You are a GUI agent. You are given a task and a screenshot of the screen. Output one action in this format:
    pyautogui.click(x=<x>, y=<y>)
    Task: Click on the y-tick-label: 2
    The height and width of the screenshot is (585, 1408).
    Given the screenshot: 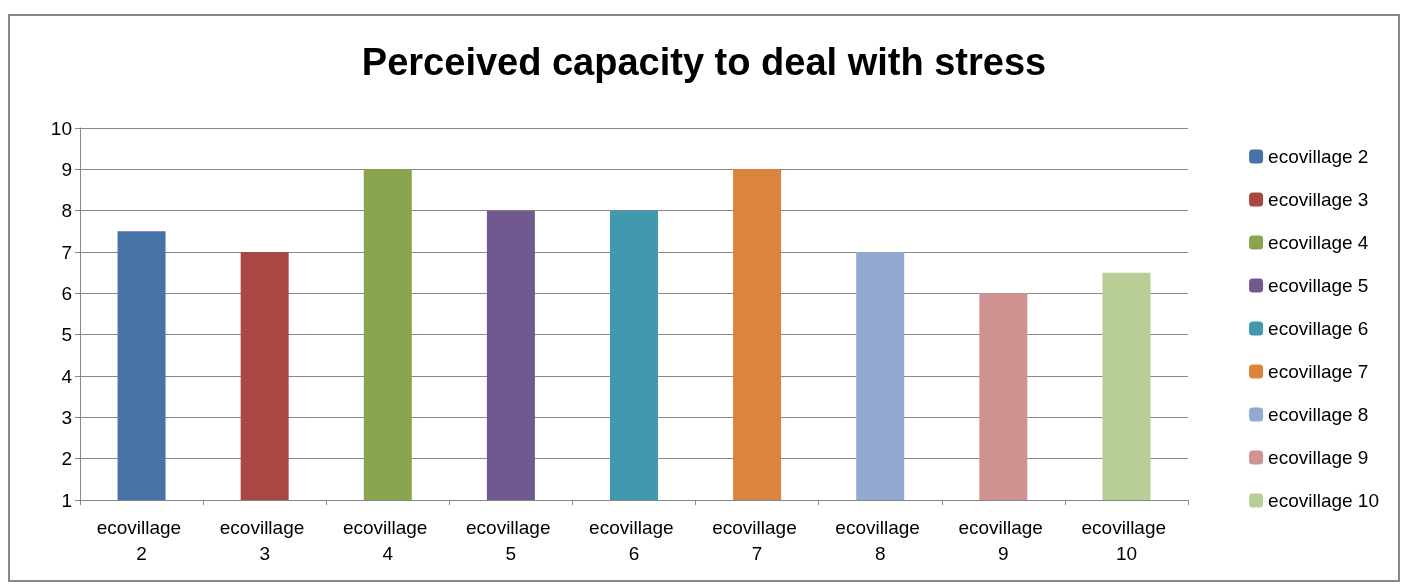 What is the action you would take?
    pyautogui.click(x=66, y=459)
    